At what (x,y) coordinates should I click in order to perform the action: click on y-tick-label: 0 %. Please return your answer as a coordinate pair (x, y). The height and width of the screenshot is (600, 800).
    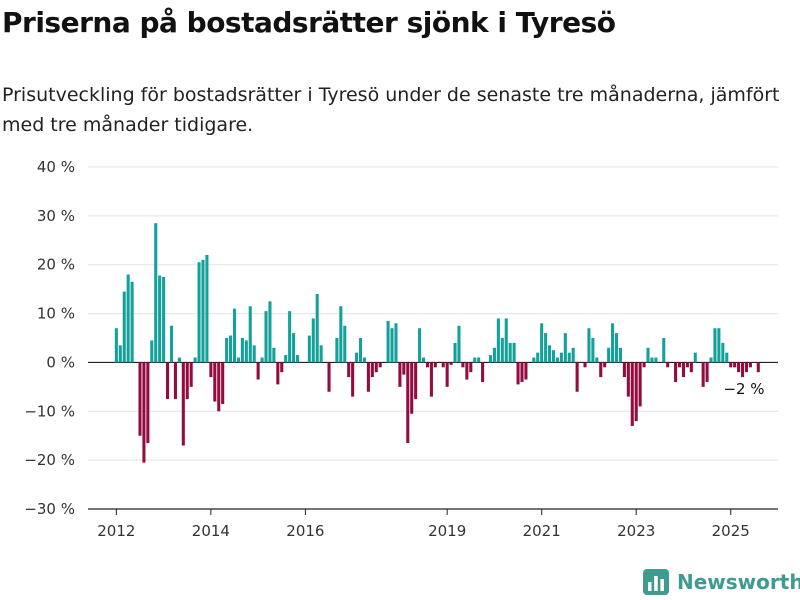
    Looking at the image, I should click on (60, 362).